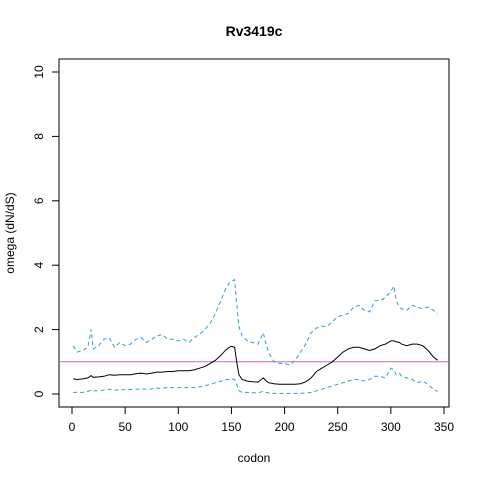 This screenshot has width=480, height=480. I want to click on x-tick-label: 150, so click(231, 427).